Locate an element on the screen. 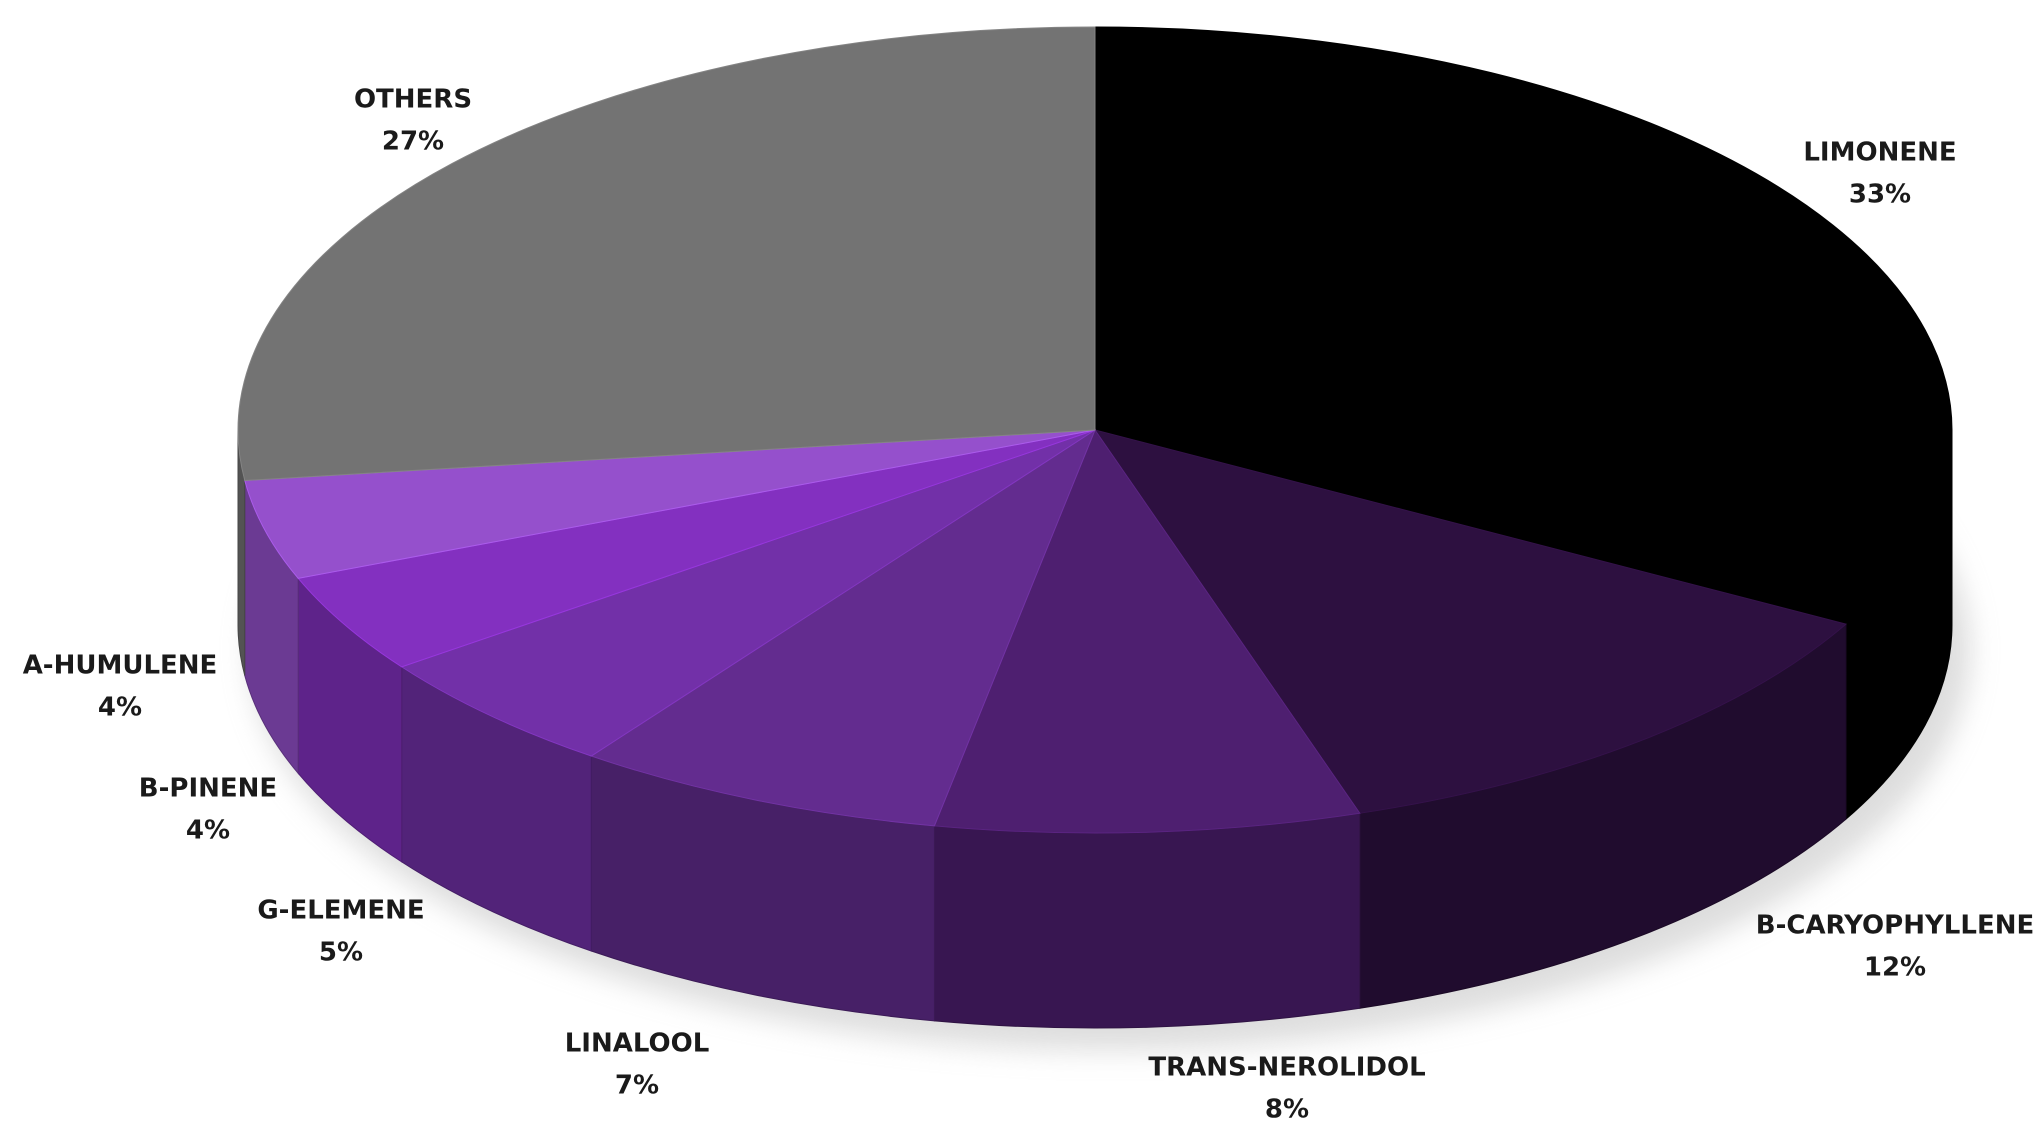 The image size is (2038, 1121). slice-value-label: 12% is located at coordinates (1895, 968).